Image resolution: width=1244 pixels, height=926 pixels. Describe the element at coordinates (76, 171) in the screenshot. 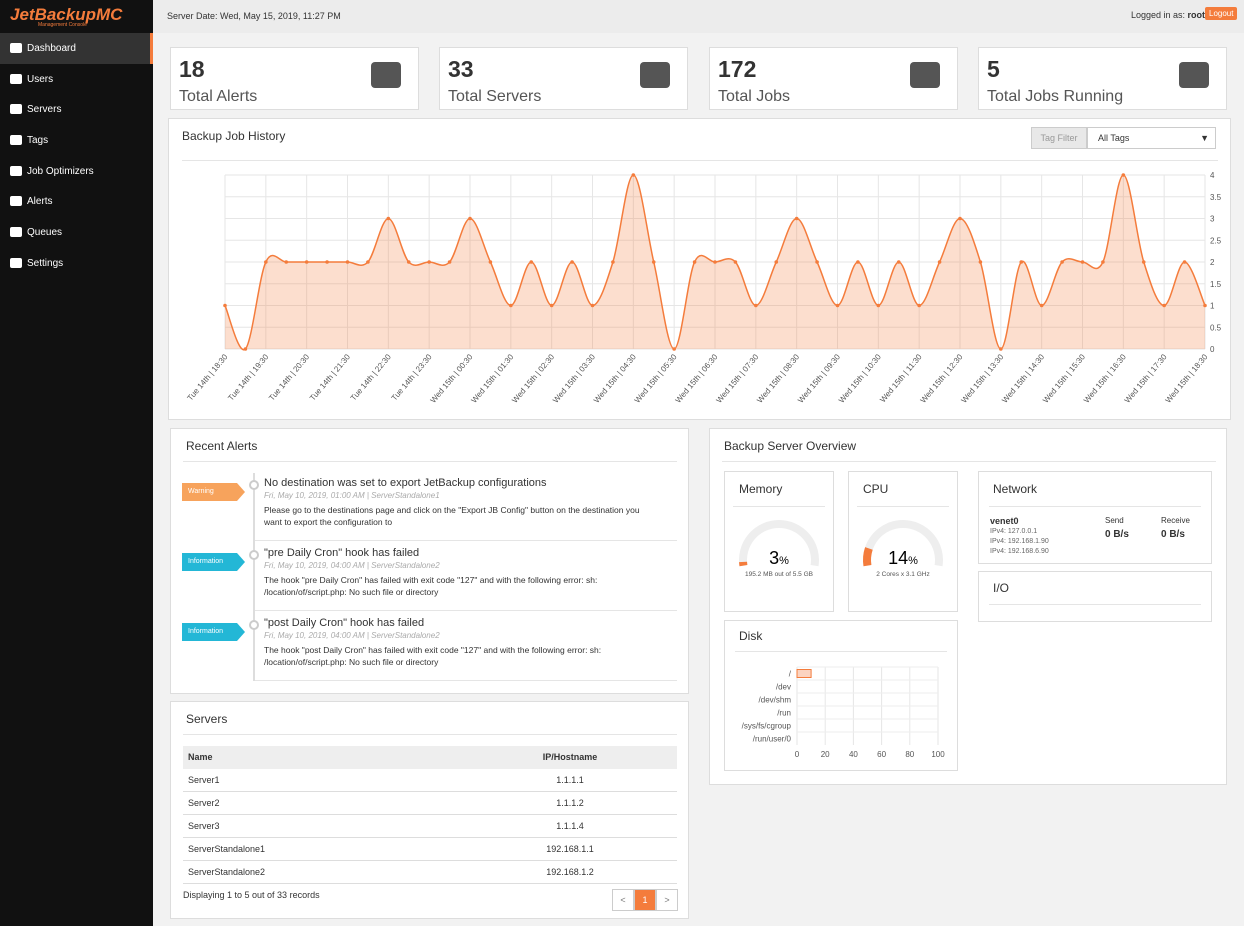

I see `menu-item: Job Optimizers` at that location.